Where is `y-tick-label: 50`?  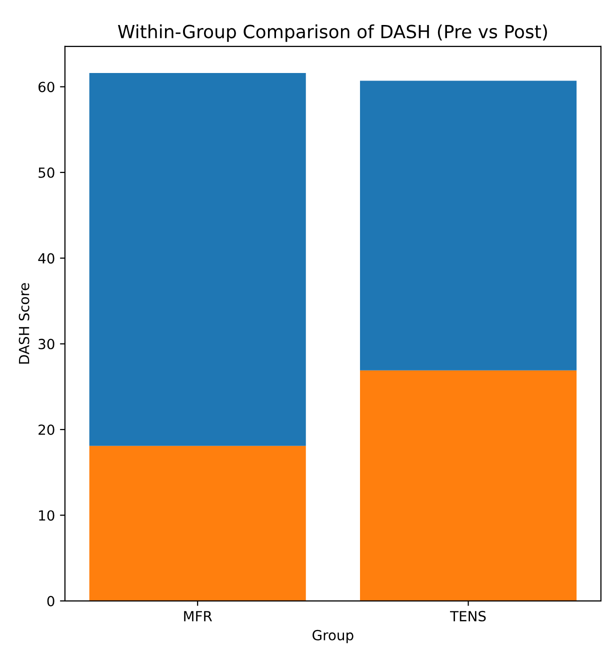 y-tick-label: 50 is located at coordinates (46, 172).